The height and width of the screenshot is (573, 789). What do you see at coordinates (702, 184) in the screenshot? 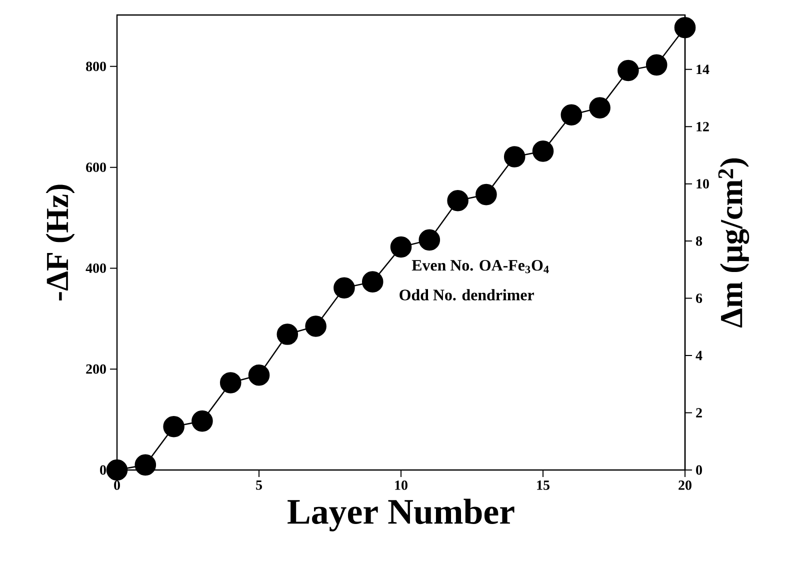
I see `y2-tick-label: 10` at bounding box center [702, 184].